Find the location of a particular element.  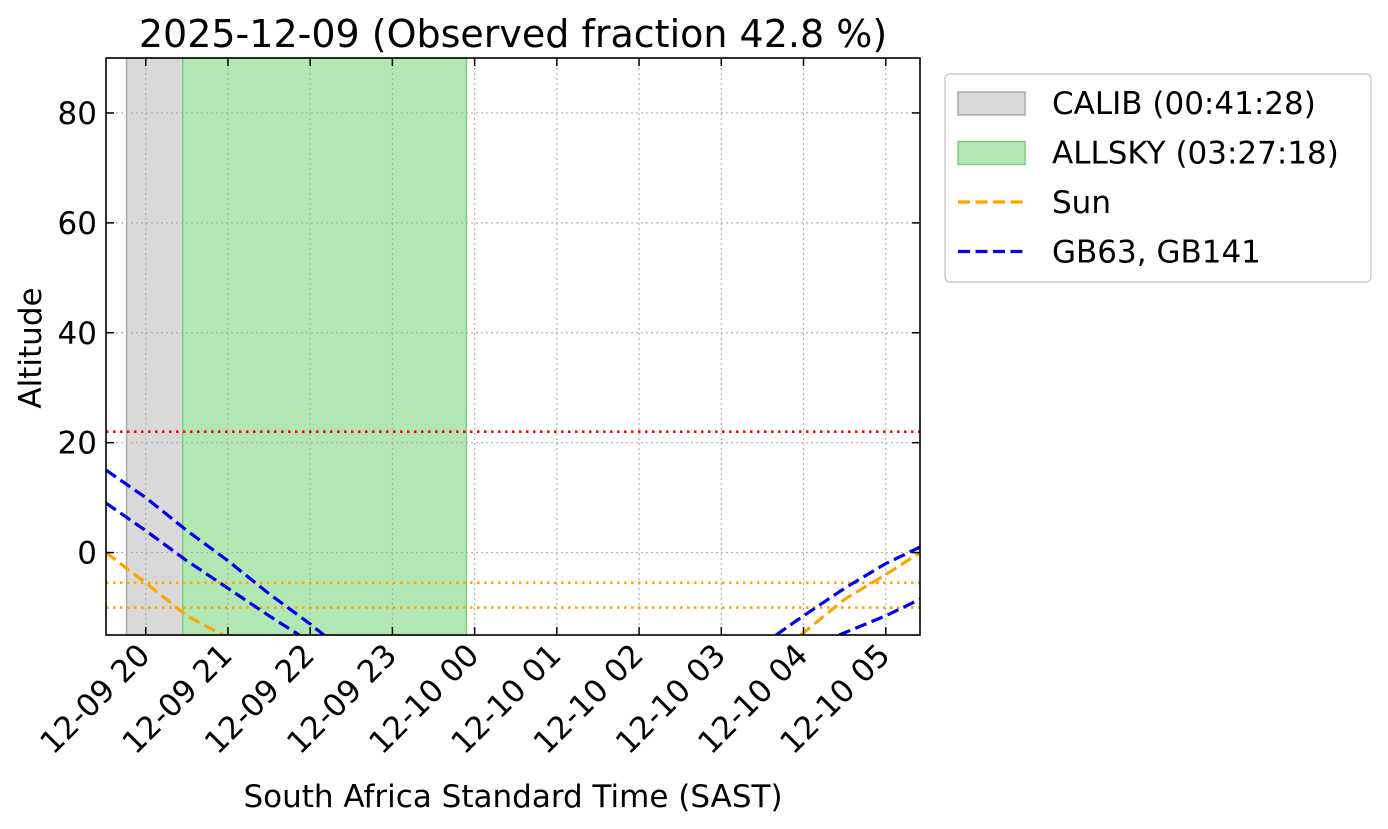

y-tick-label-1: 20 is located at coordinates (77, 444).